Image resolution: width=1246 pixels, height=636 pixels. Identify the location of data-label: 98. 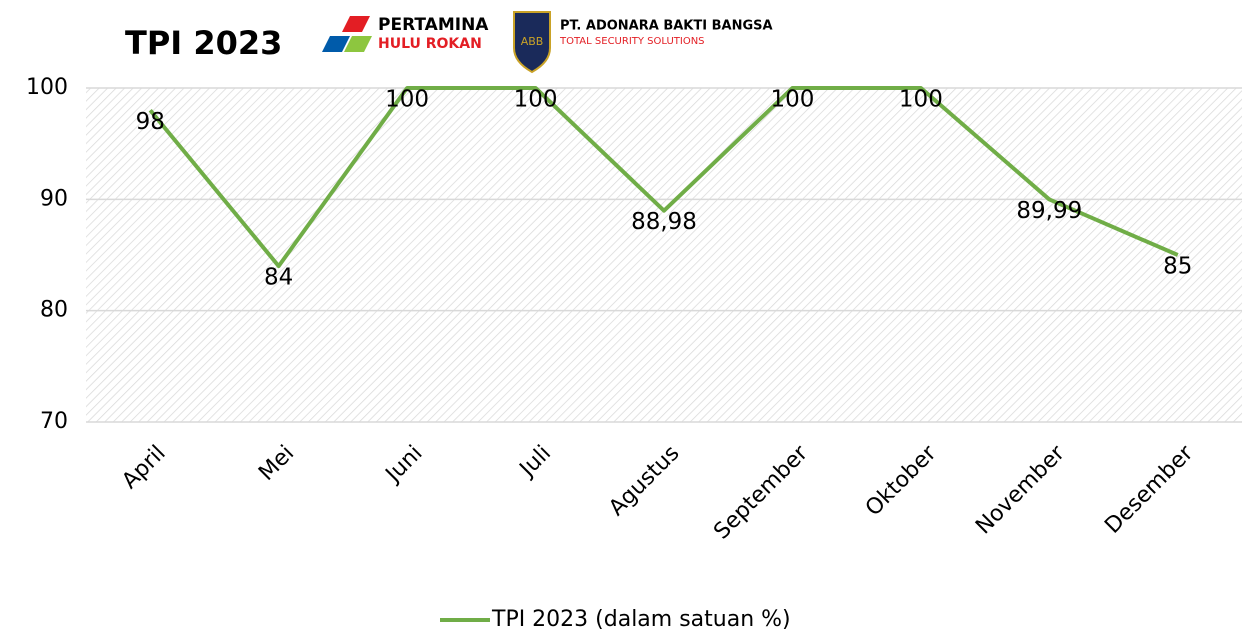
(150, 122).